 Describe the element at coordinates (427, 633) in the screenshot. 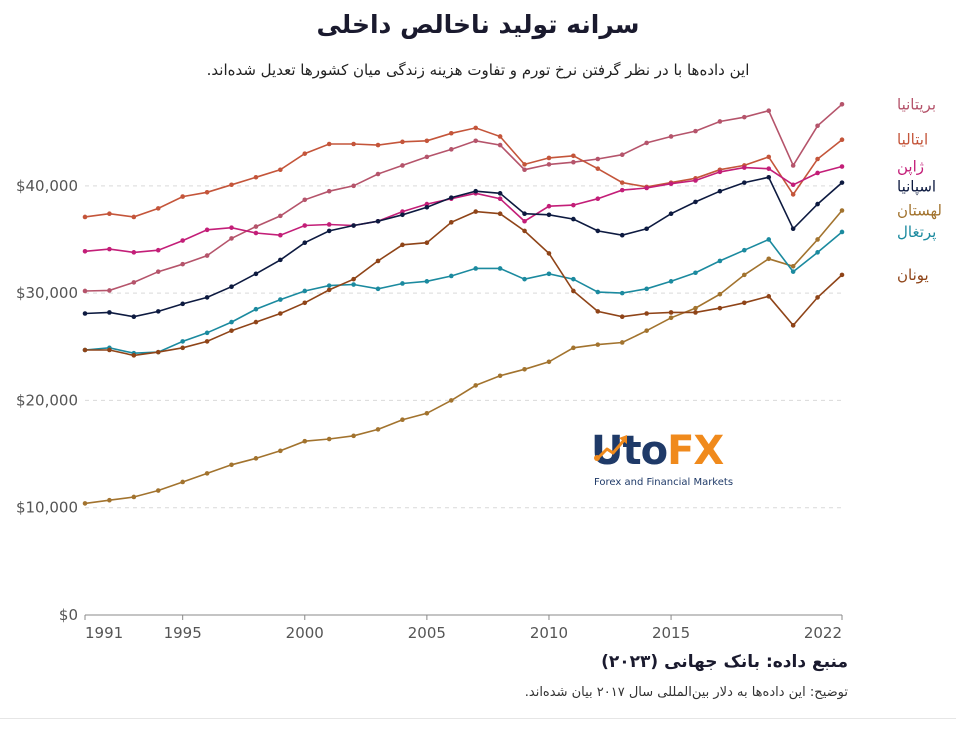

I see `x-tick-label: 2005` at that location.